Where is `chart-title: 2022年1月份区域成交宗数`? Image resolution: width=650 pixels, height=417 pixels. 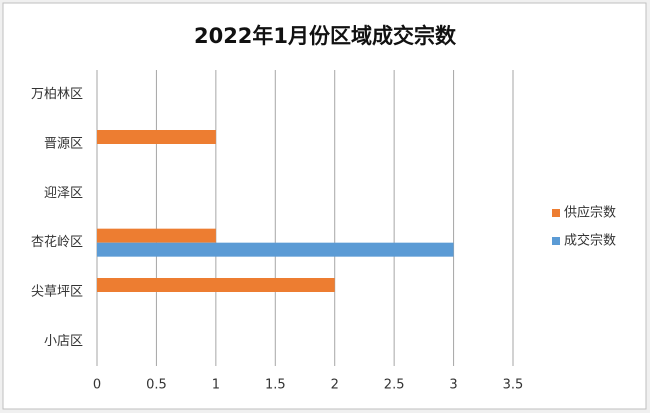
chart-title: 2022年1月份区域成交宗数 is located at coordinates (325, 36).